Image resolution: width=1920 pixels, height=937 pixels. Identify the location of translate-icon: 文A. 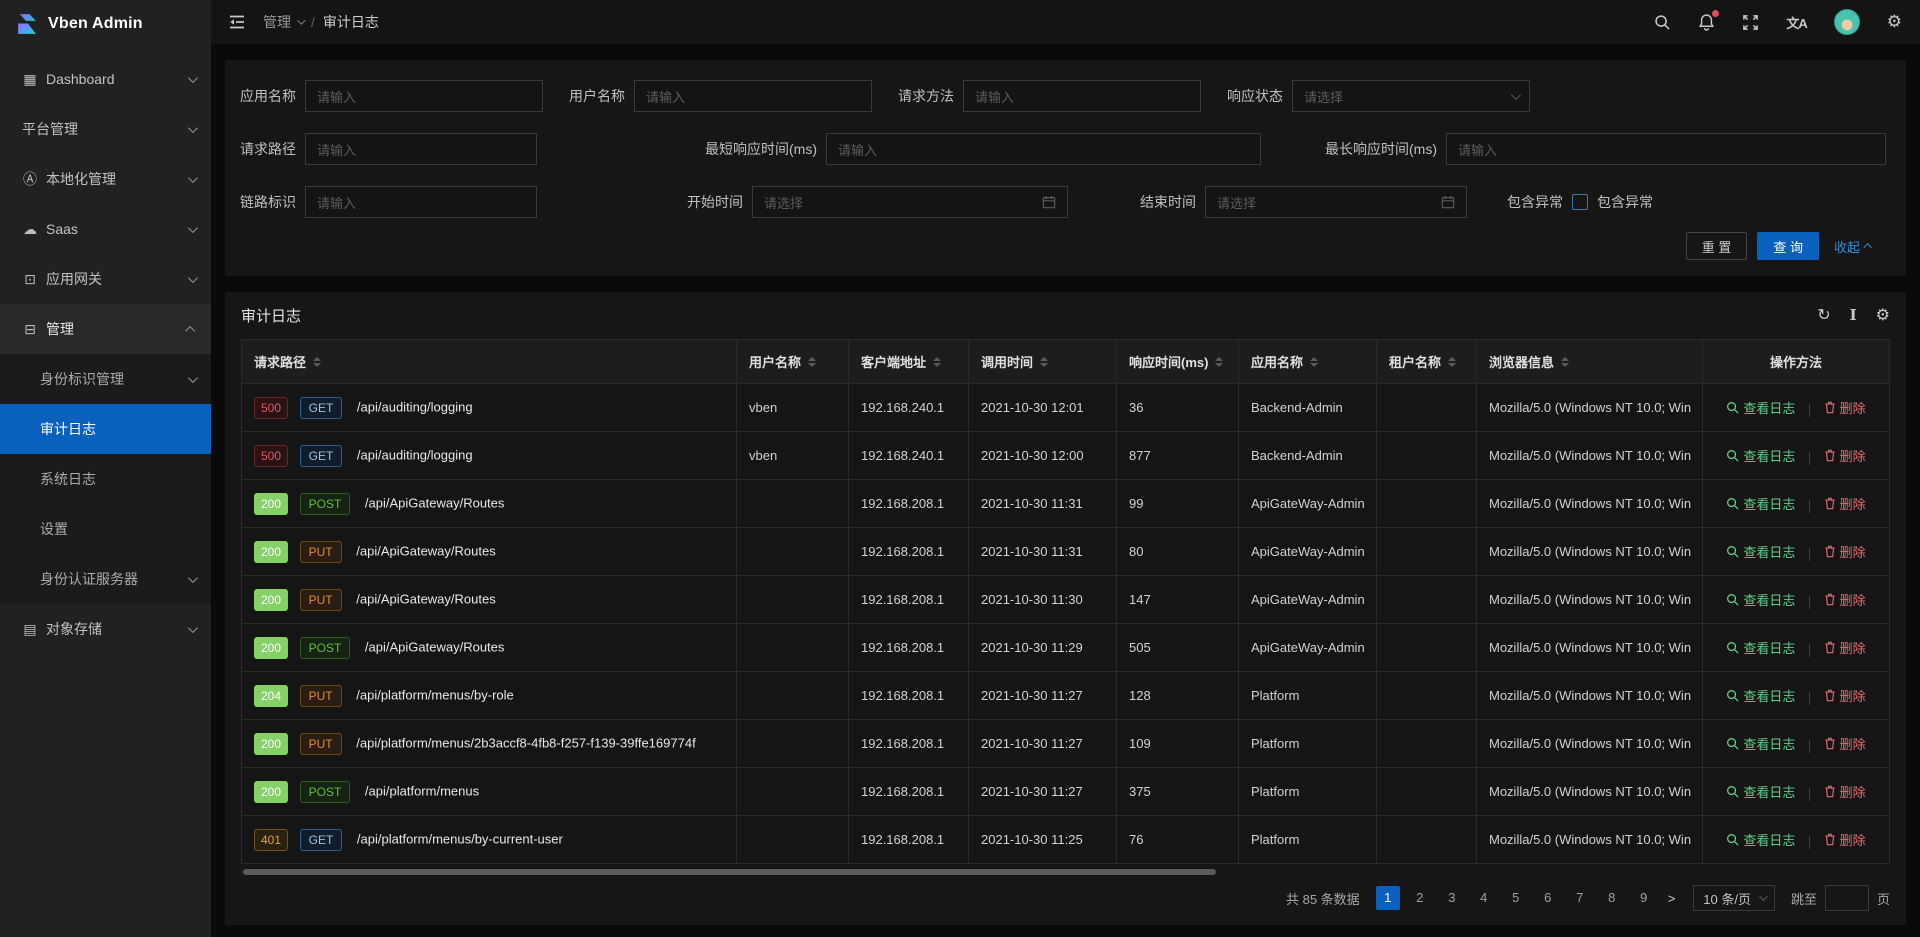
(1796, 23).